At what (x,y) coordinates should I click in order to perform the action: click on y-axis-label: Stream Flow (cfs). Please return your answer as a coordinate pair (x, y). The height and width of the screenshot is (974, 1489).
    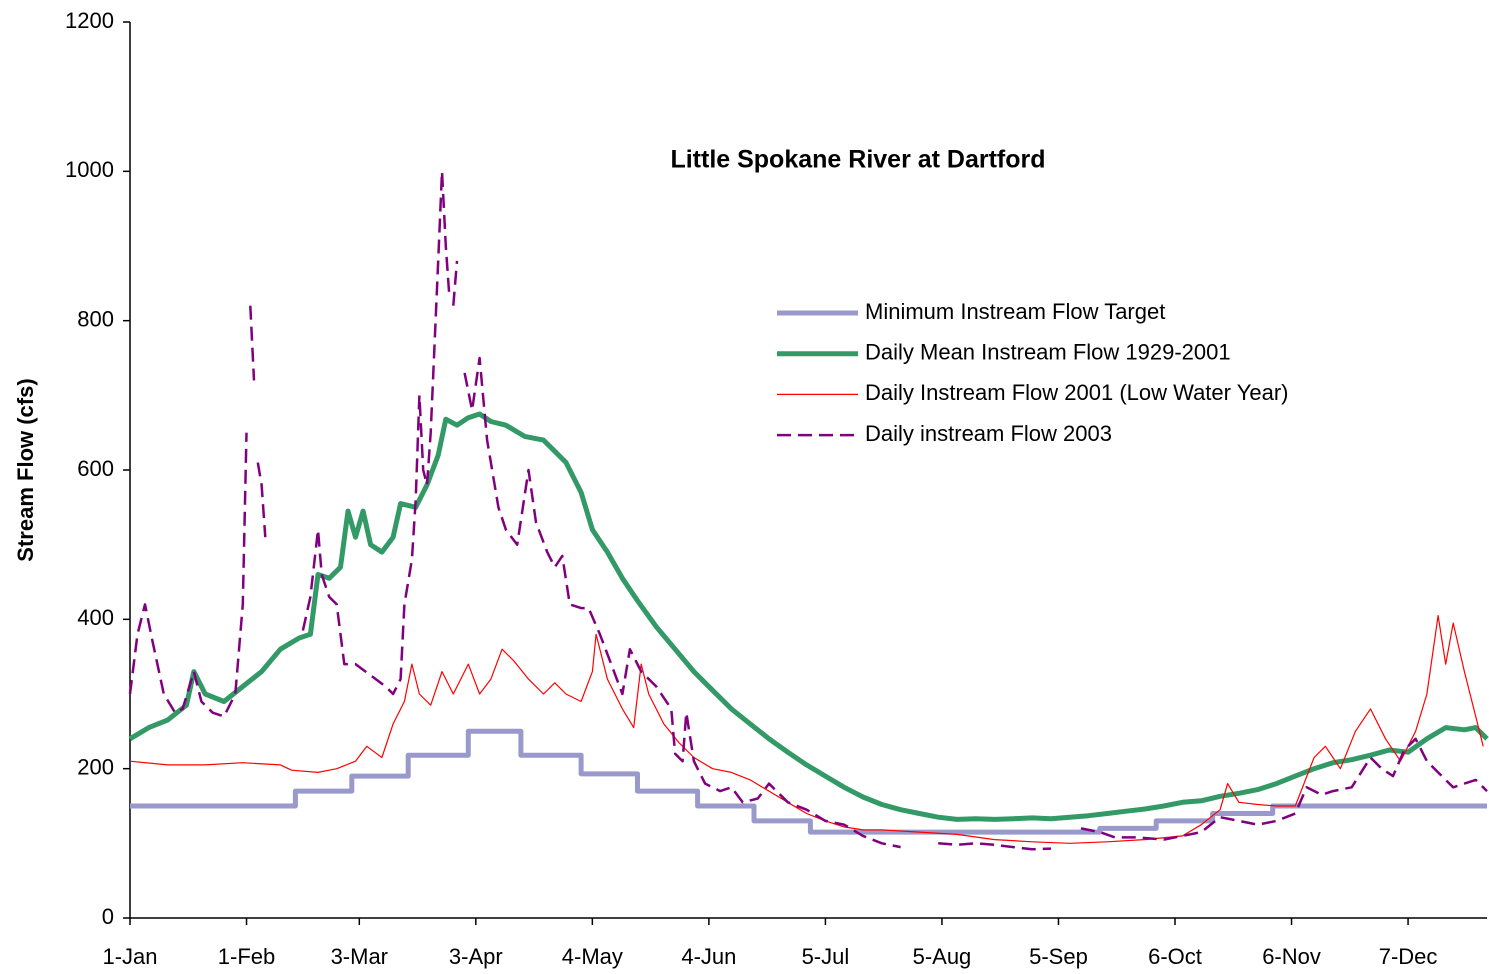
    Looking at the image, I should click on (25, 469).